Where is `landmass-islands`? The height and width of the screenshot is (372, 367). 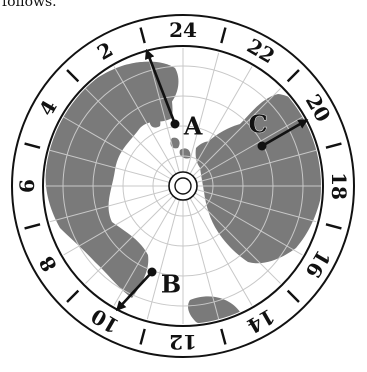
landmass-islands is located at coordinates (170, 137).